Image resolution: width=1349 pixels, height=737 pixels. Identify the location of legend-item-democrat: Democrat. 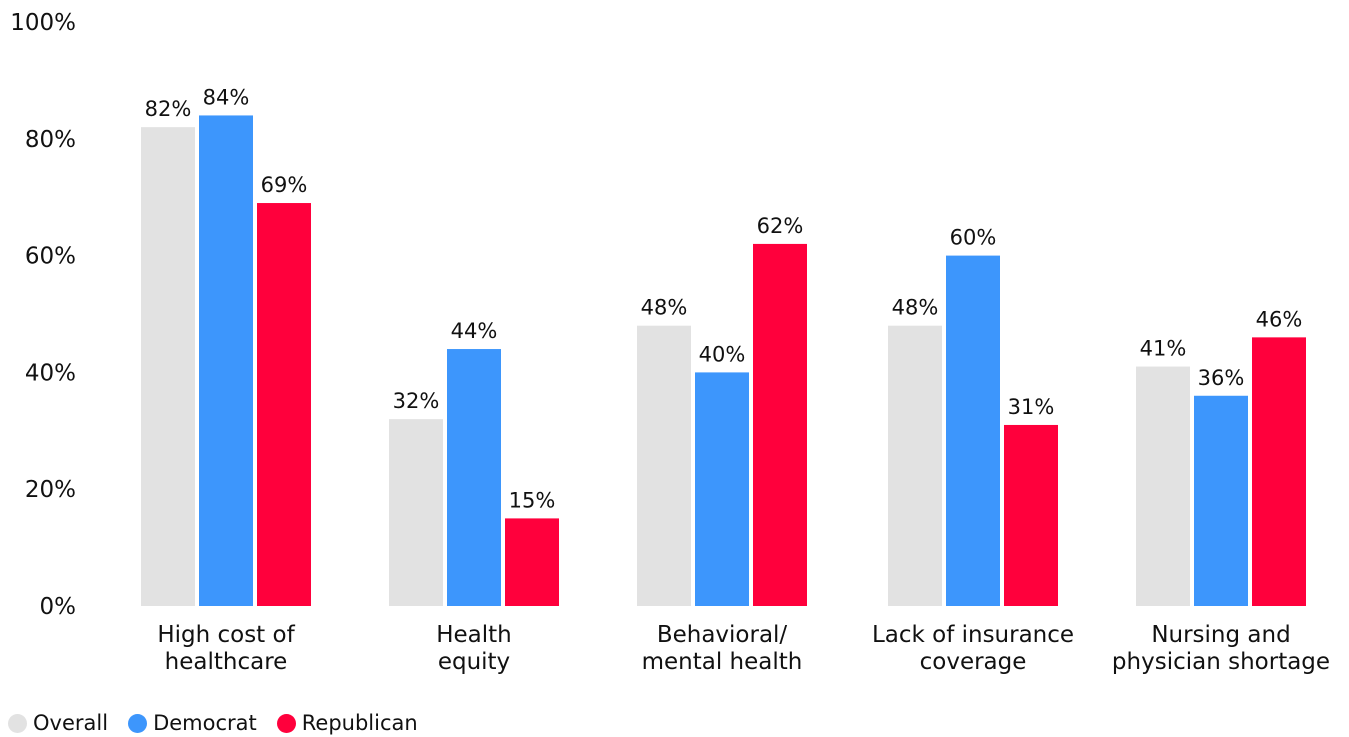
(192, 723).